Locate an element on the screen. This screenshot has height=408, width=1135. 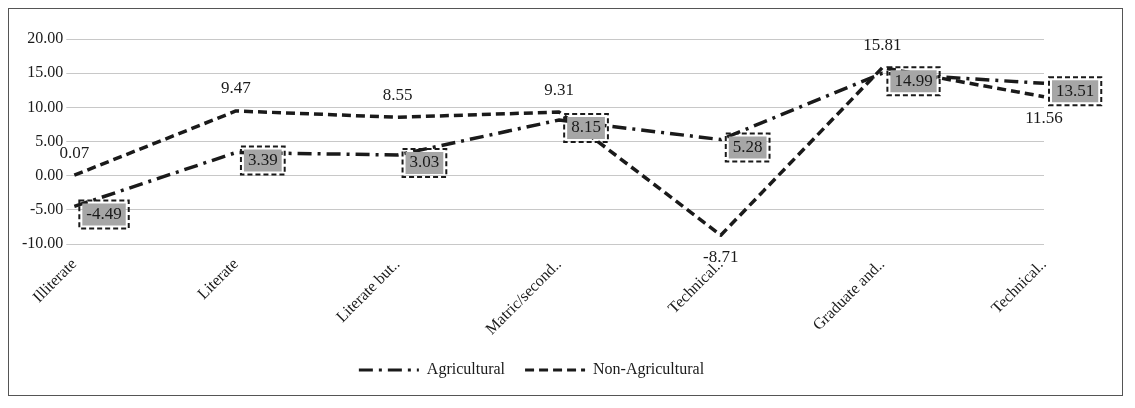
y-tick-label: -10.00 is located at coordinates (43, 243).